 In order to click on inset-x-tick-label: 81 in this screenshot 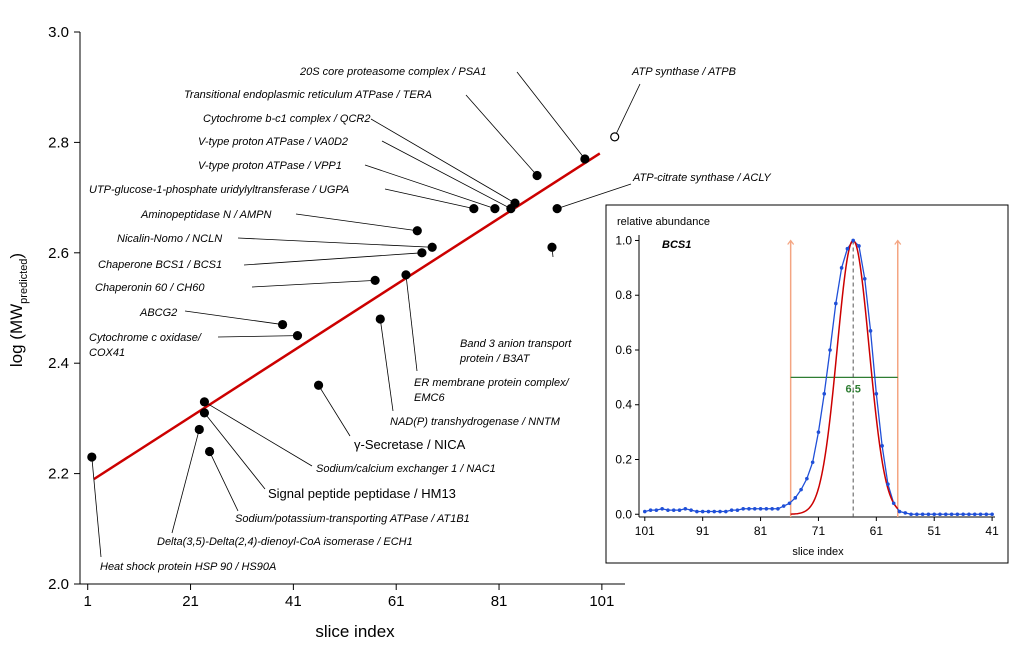, I will do `click(761, 531)`.